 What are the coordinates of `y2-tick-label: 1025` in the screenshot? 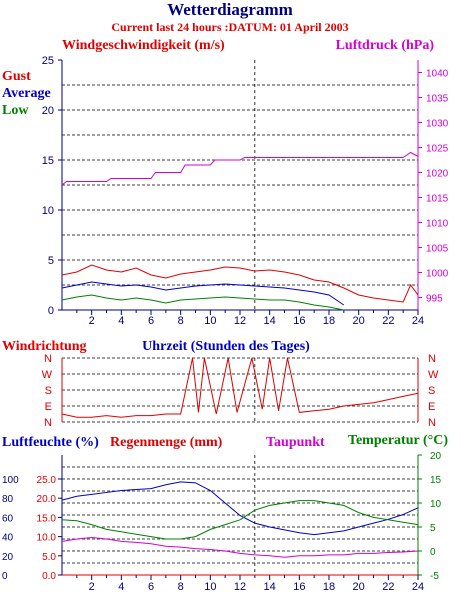 It's located at (437, 149).